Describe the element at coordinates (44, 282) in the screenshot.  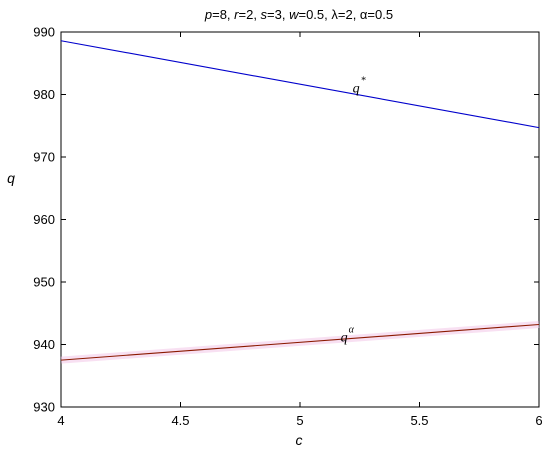
I see `y-tick-label-2: 950` at that location.